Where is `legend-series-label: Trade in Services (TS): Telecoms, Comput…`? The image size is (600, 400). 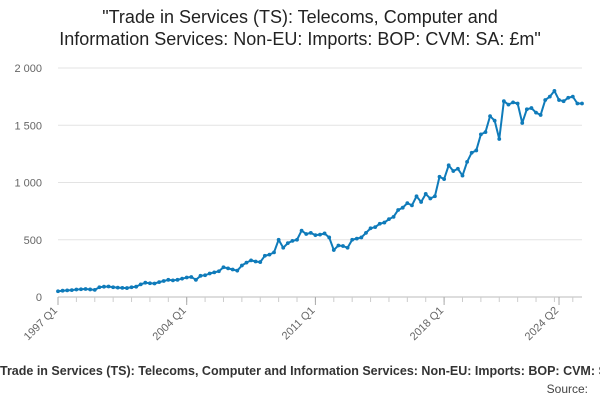 legend-series-label: Trade in Services (TS): Telecoms, Comput… is located at coordinates (300, 371).